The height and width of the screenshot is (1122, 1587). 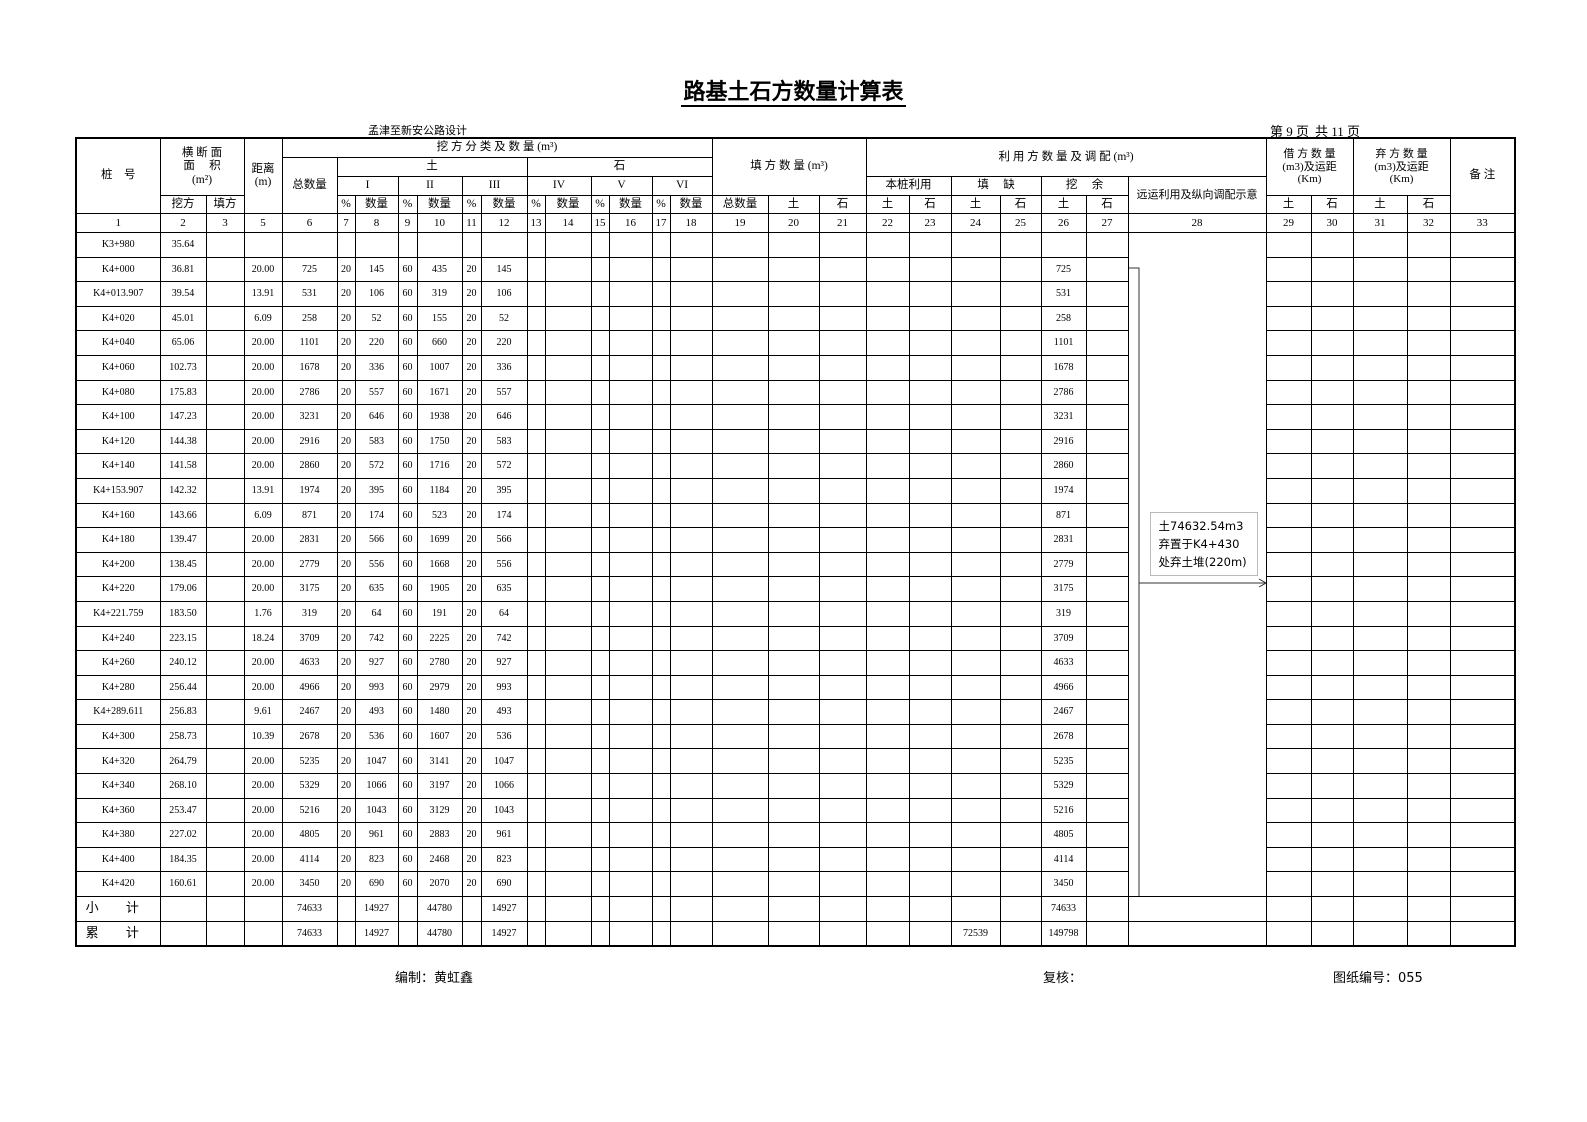 I want to click on total-c24: 72539, so click(x=975, y=933).